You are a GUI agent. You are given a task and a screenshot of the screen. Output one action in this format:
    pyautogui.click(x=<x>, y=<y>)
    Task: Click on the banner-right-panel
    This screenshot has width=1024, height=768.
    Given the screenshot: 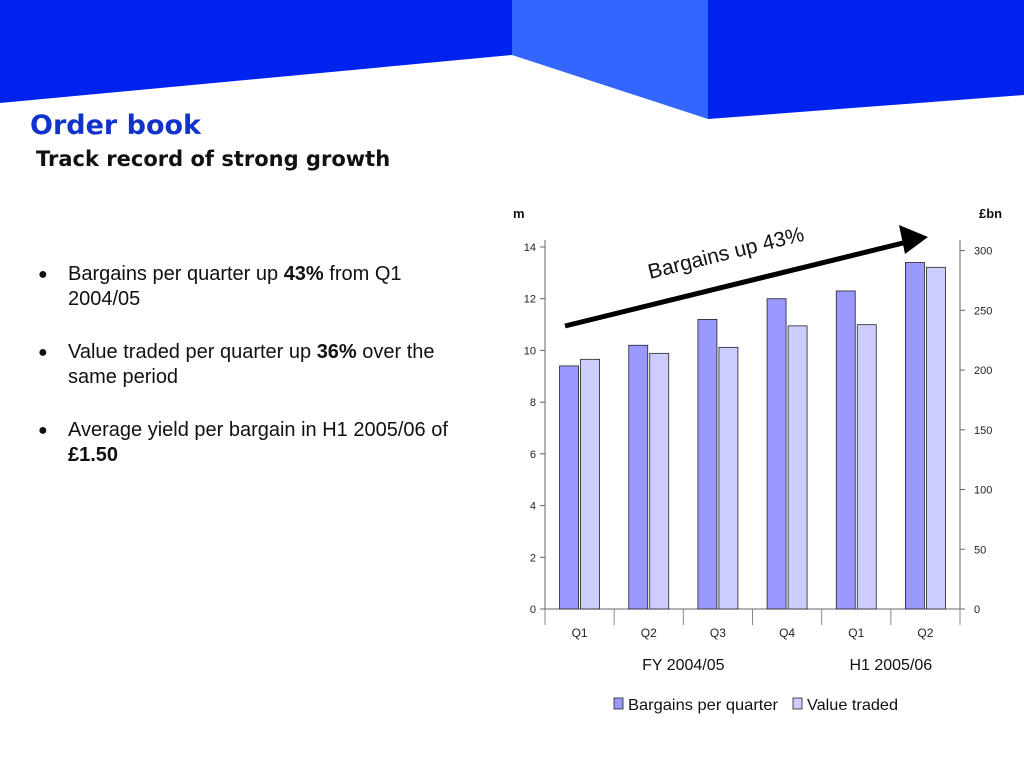 What is the action you would take?
    pyautogui.click(x=866, y=59)
    